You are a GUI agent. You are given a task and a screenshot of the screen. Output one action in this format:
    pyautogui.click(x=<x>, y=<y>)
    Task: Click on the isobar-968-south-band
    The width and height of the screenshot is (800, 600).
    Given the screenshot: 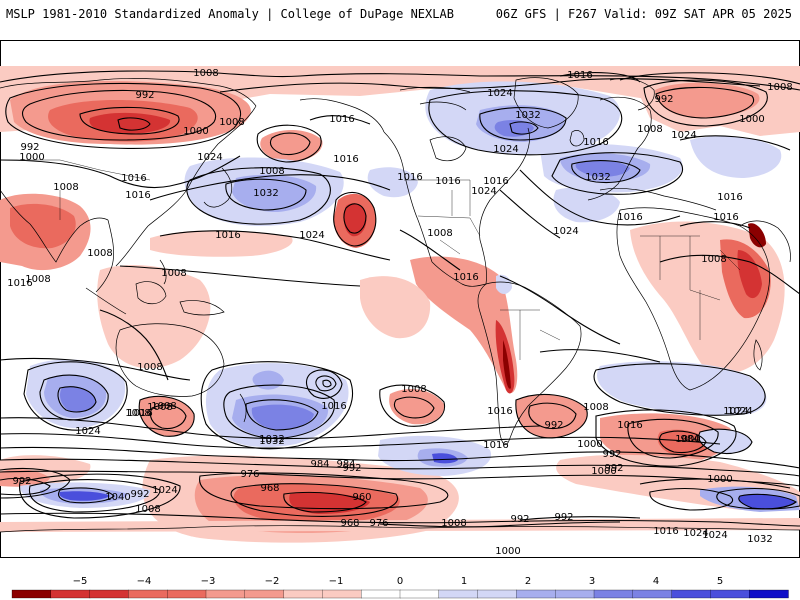 What is the action you would take?
    pyautogui.click(x=314, y=500)
    